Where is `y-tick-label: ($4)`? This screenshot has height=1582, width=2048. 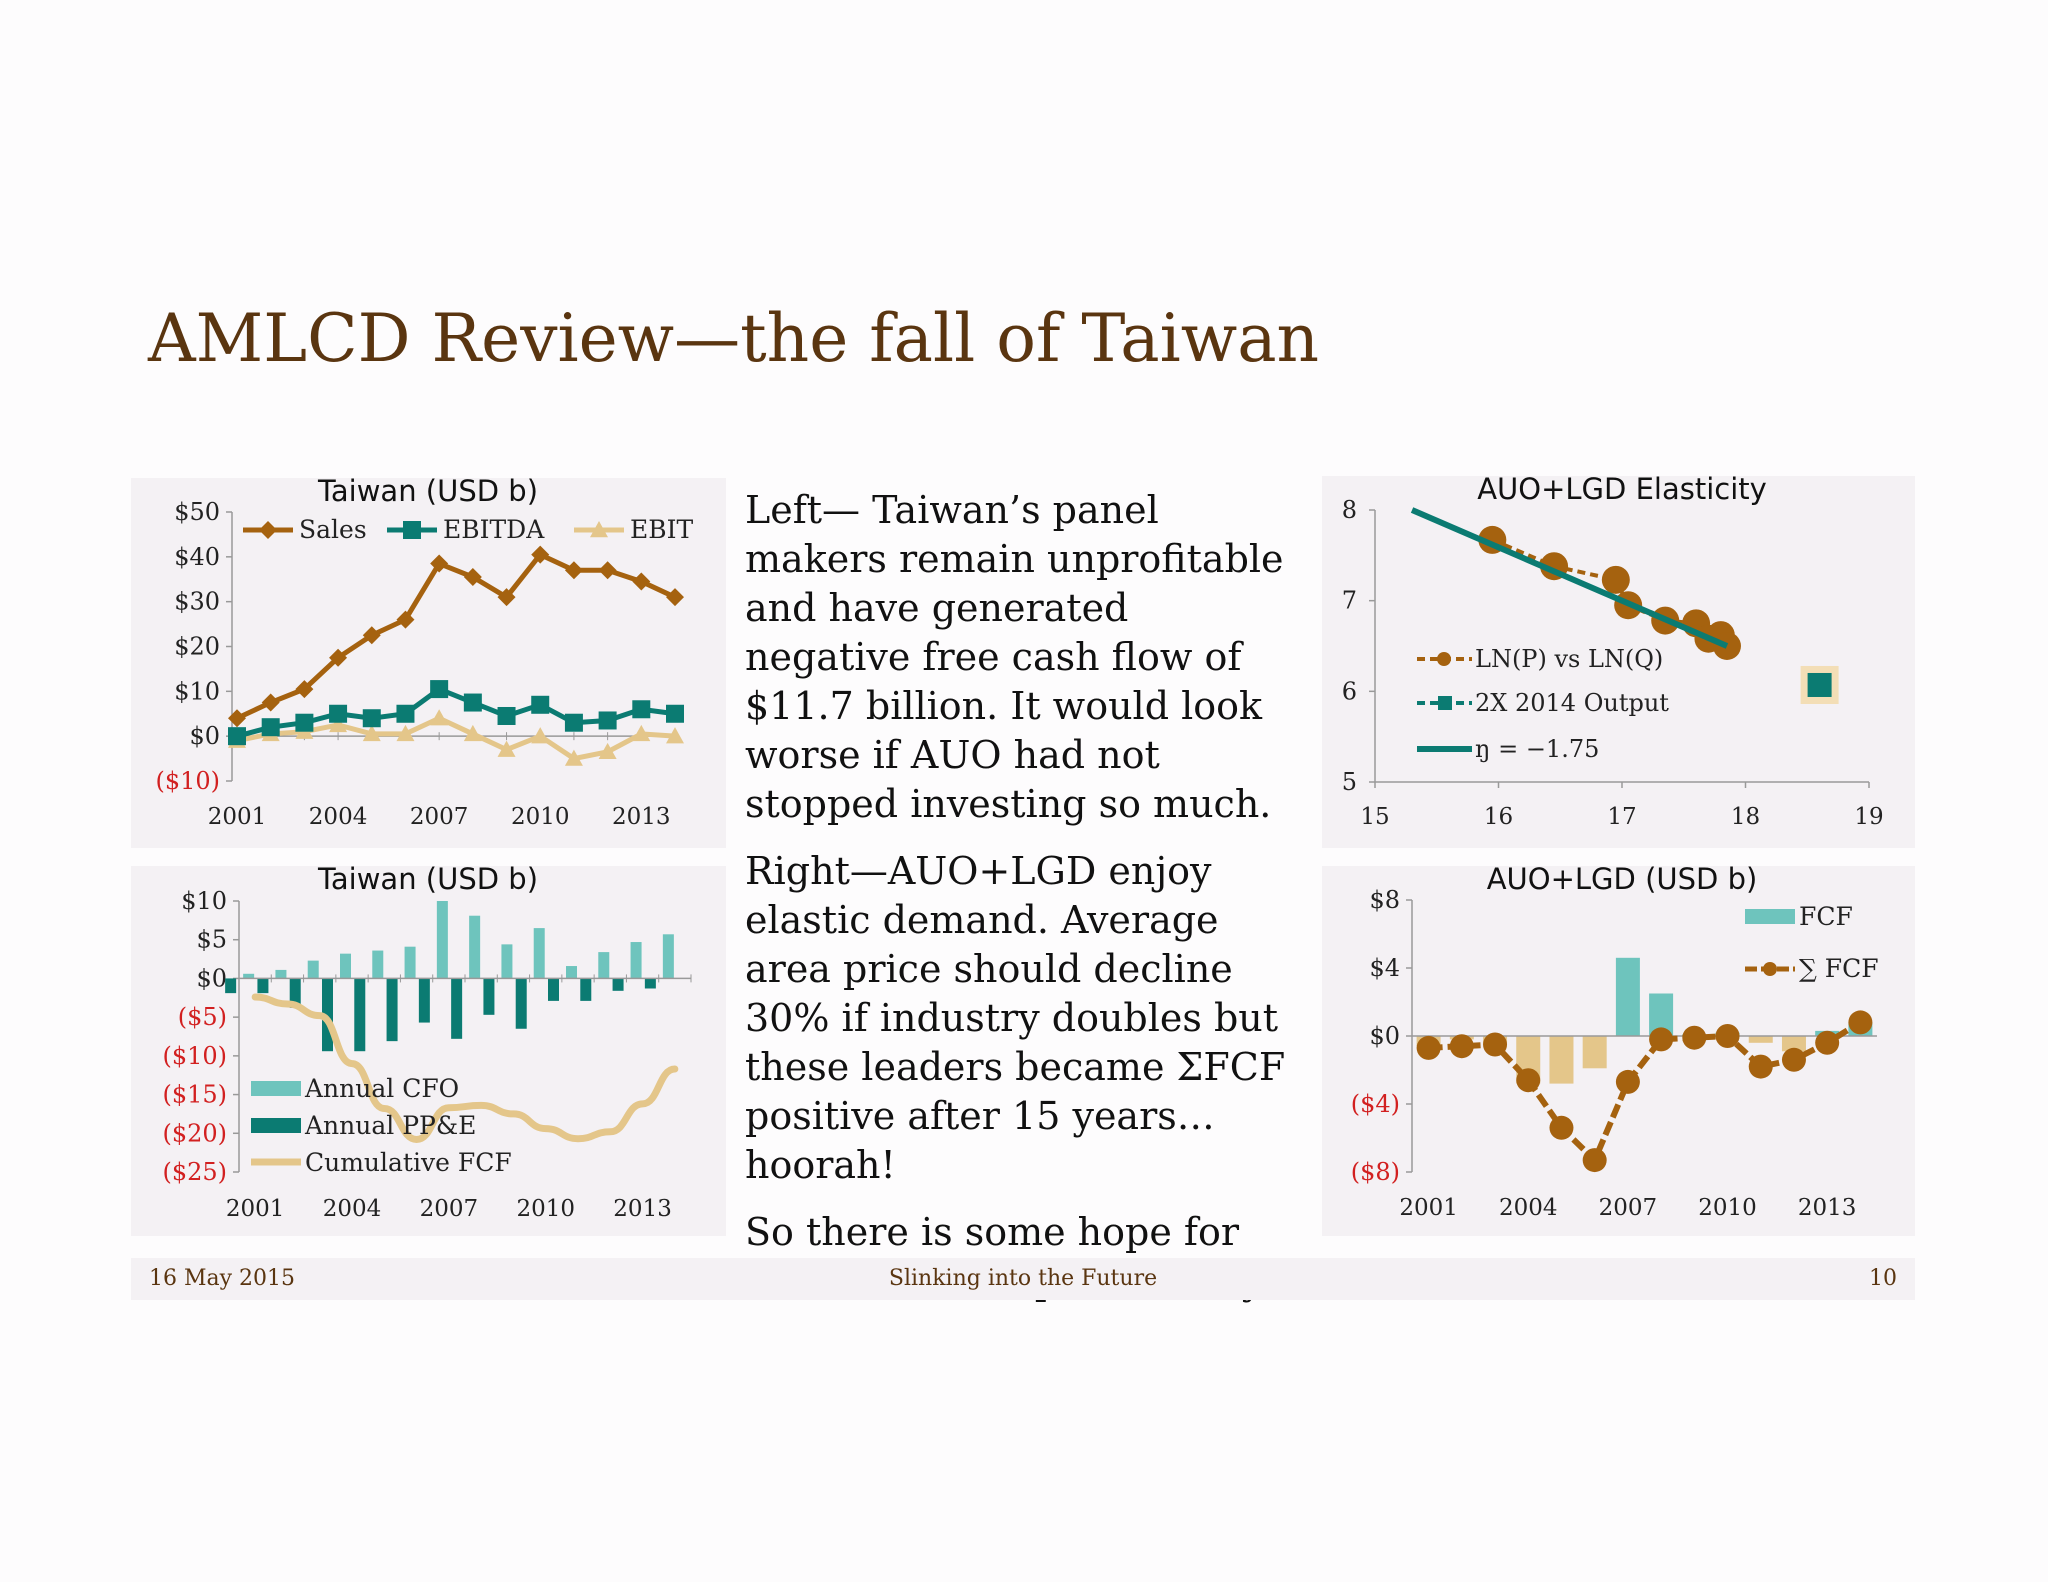 y-tick-label: ($4) is located at coordinates (1375, 1104).